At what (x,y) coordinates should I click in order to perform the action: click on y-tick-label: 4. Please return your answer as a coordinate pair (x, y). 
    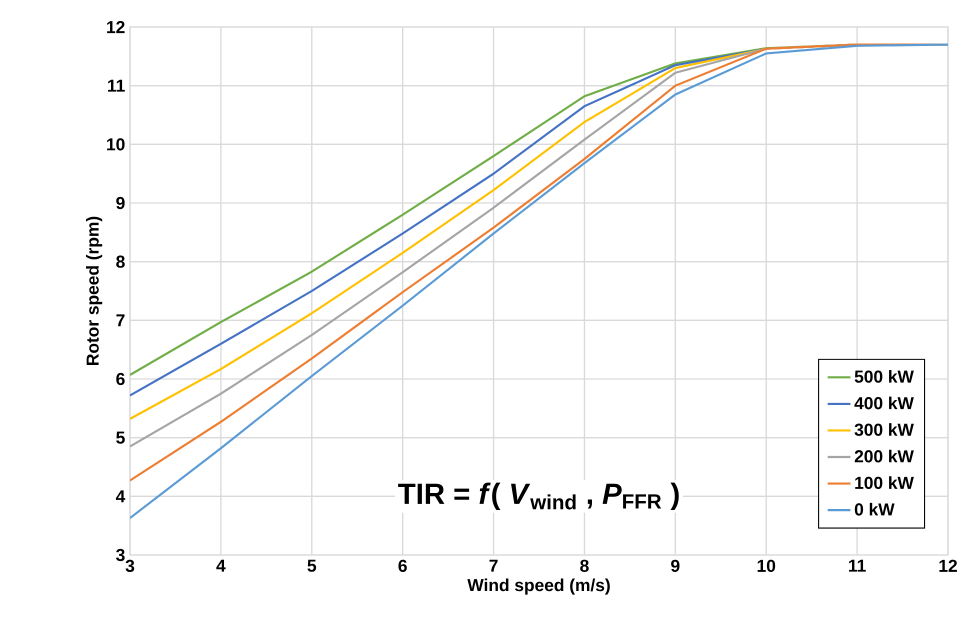
    Looking at the image, I should click on (121, 496).